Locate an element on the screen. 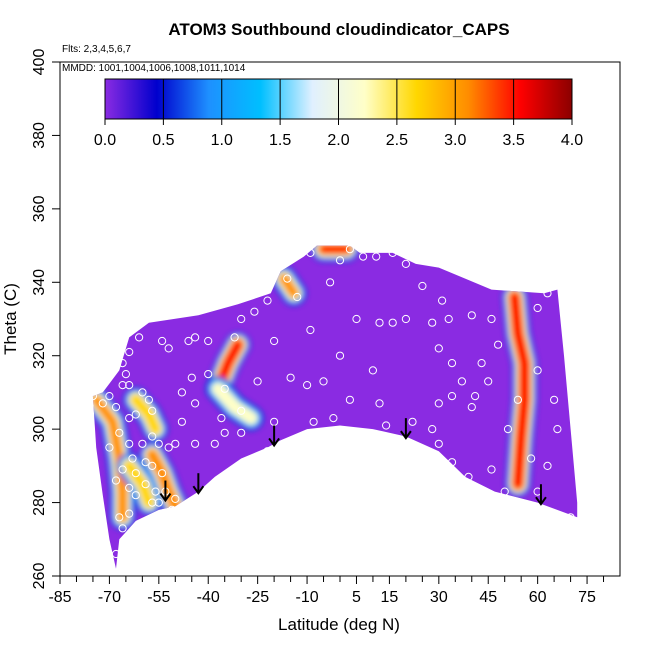 The width and height of the screenshot is (650, 650). x-tick-label: -70 is located at coordinates (109, 597).